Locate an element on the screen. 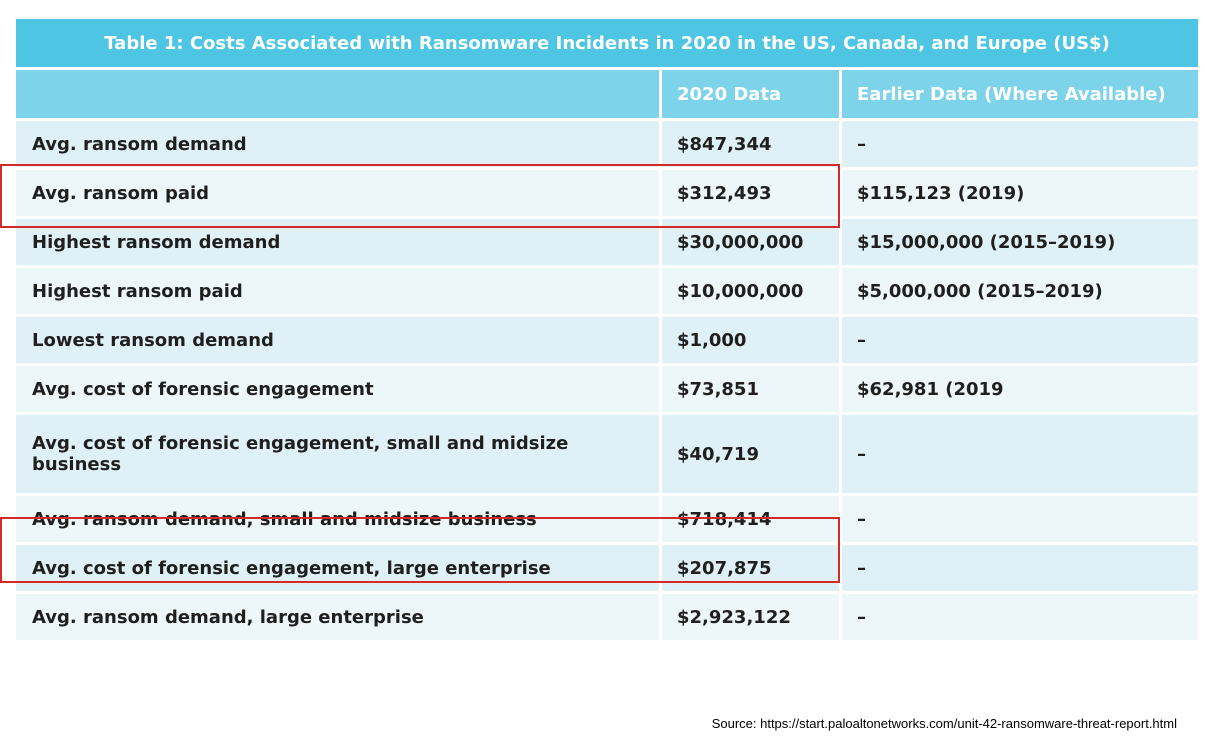 This screenshot has width=1205, height=745. row-2020-value: $847,344 is located at coordinates (750, 144).